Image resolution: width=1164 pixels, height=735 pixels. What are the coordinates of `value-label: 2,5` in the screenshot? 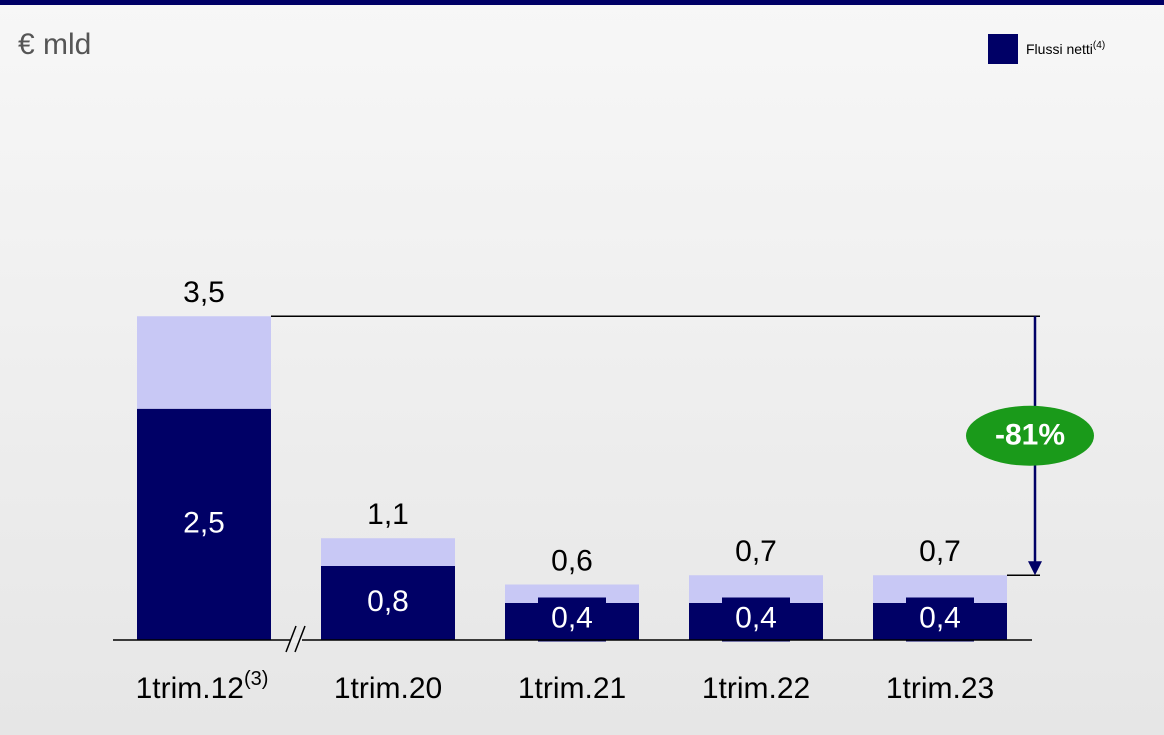 It's located at (204, 522).